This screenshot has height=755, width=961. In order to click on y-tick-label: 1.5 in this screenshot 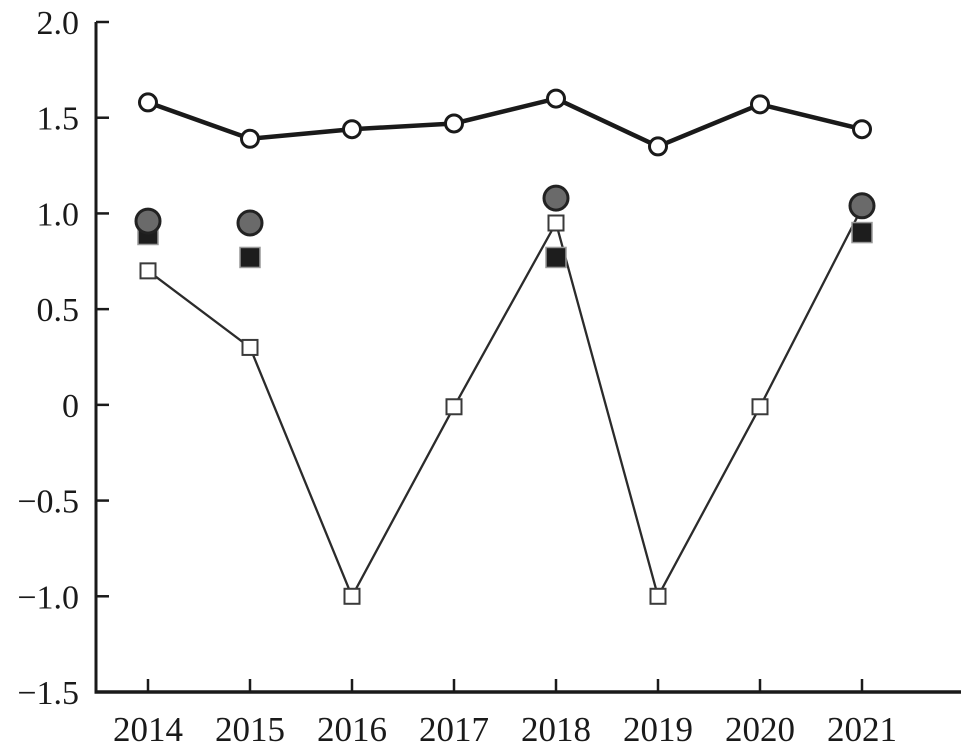, I will do `click(58, 119)`.